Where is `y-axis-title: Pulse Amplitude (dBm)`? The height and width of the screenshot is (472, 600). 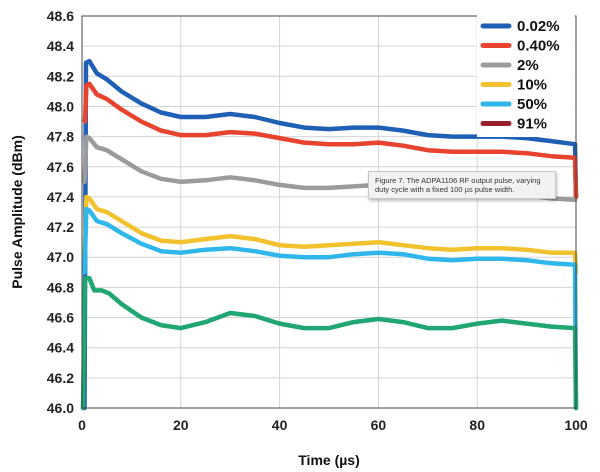
y-axis-title: Pulse Amplitude (dBm) is located at coordinates (17, 212).